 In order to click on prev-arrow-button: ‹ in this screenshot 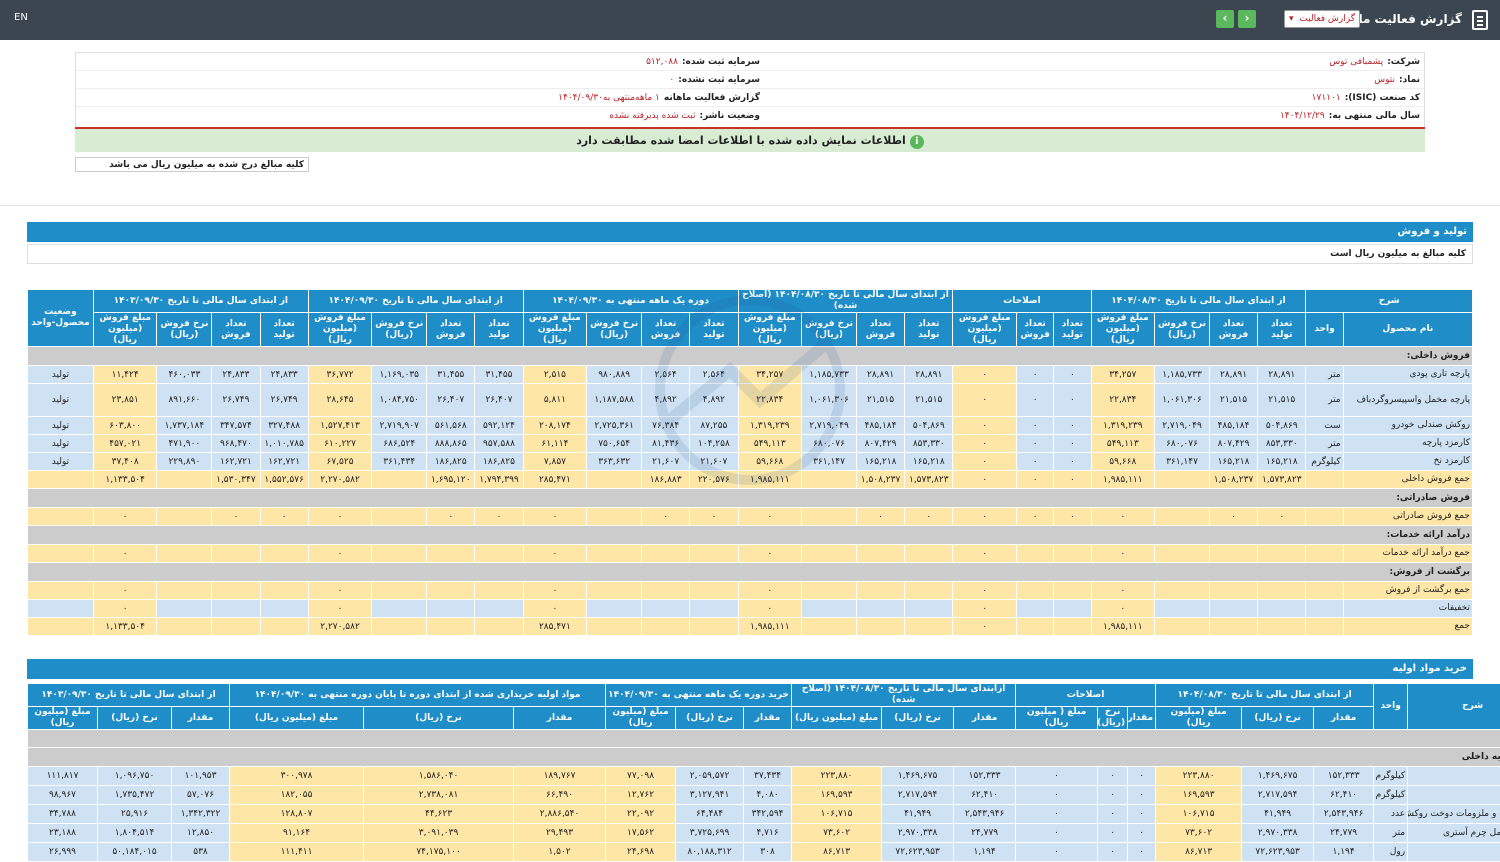, I will do `click(1225, 19)`.